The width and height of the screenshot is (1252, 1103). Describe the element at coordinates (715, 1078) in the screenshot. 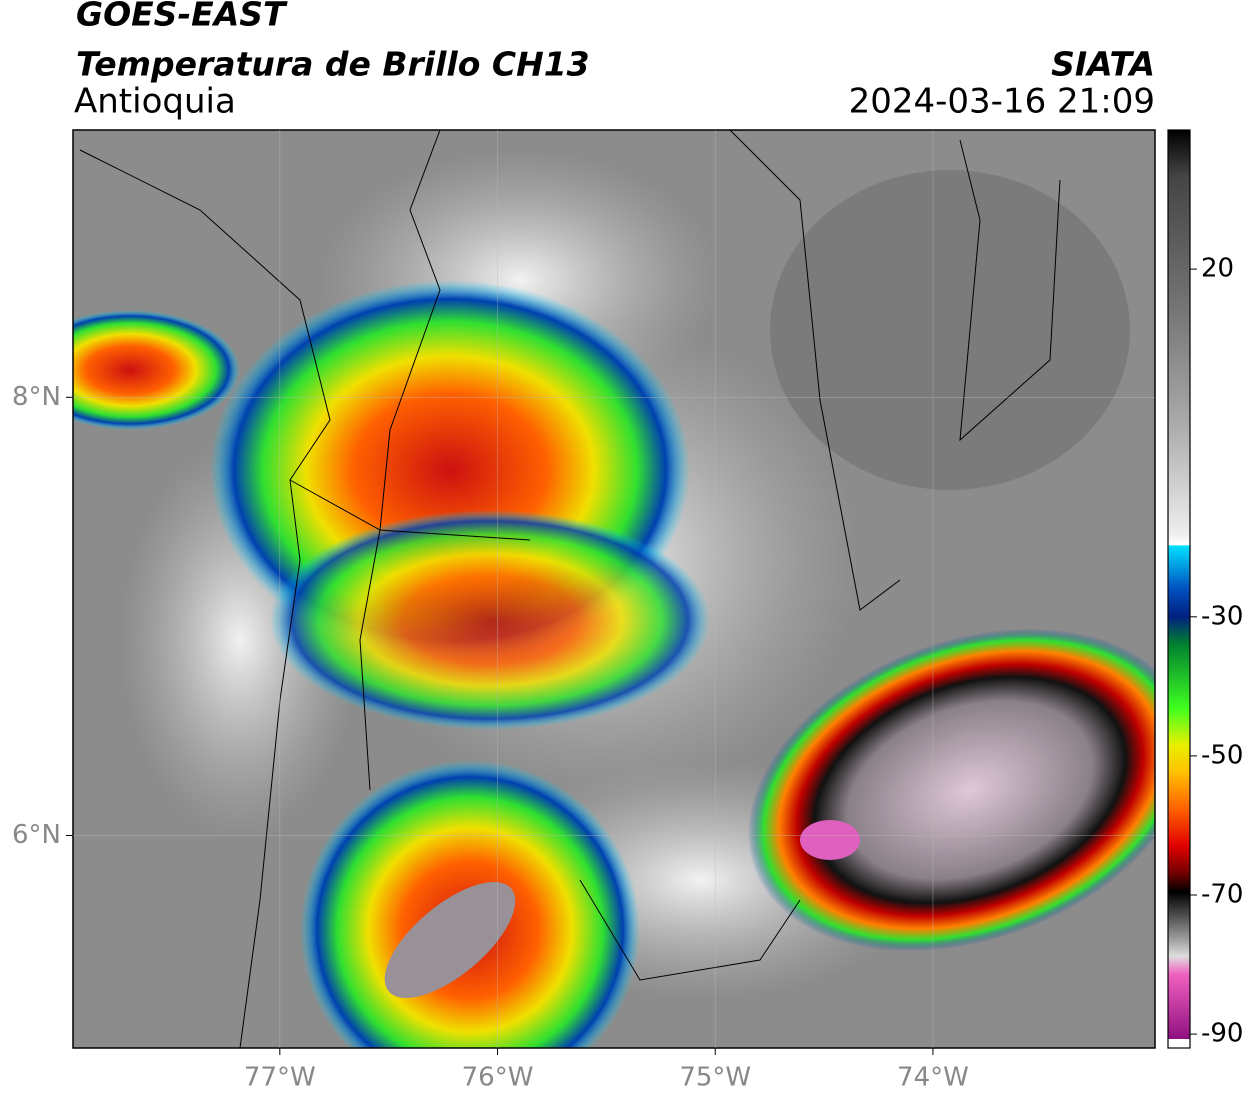

I see `x-tick-label: 75°W` at that location.